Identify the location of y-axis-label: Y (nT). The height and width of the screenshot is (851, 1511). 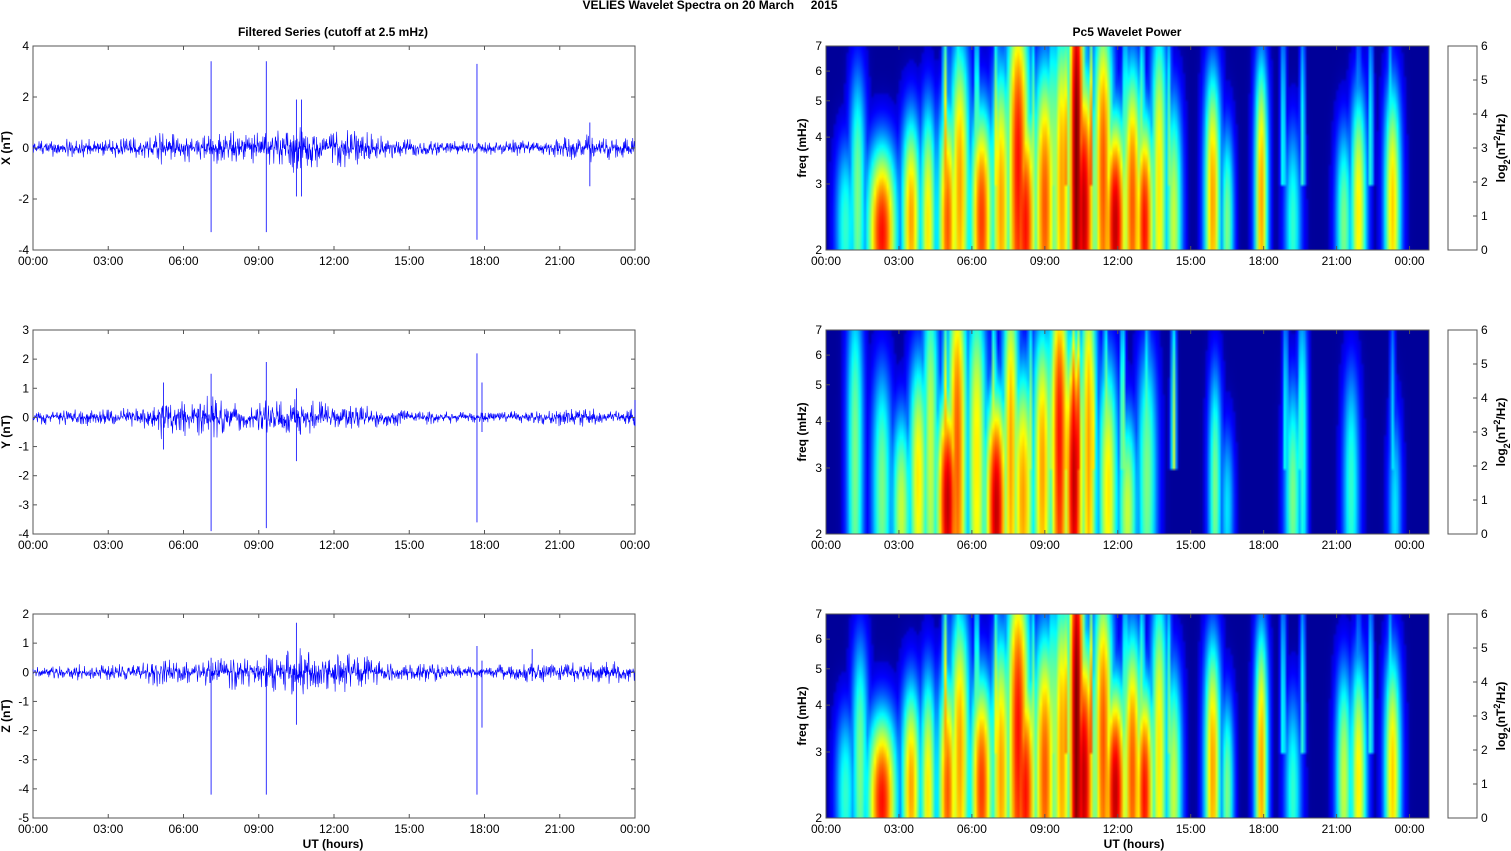
(6, 432).